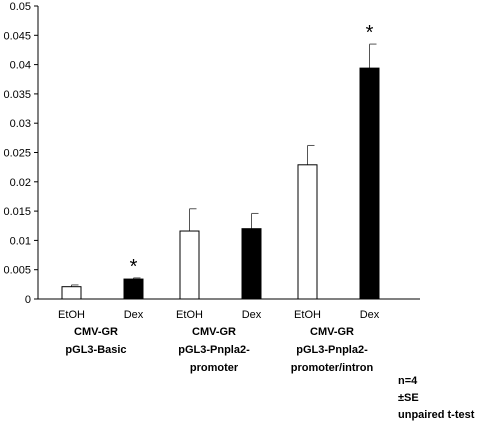  What do you see at coordinates (20, 183) in the screenshot?
I see `y-tick-label: 0.02` at bounding box center [20, 183].